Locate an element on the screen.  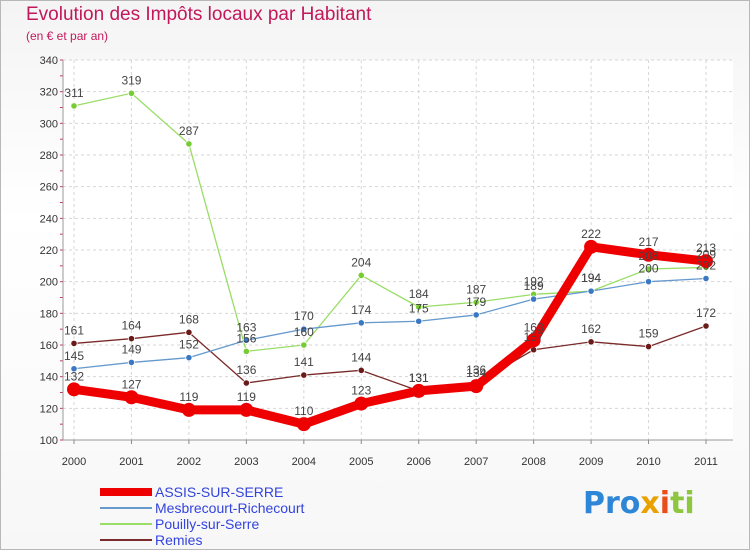
chart-subtitle: (en € et par an) is located at coordinates (67, 36).